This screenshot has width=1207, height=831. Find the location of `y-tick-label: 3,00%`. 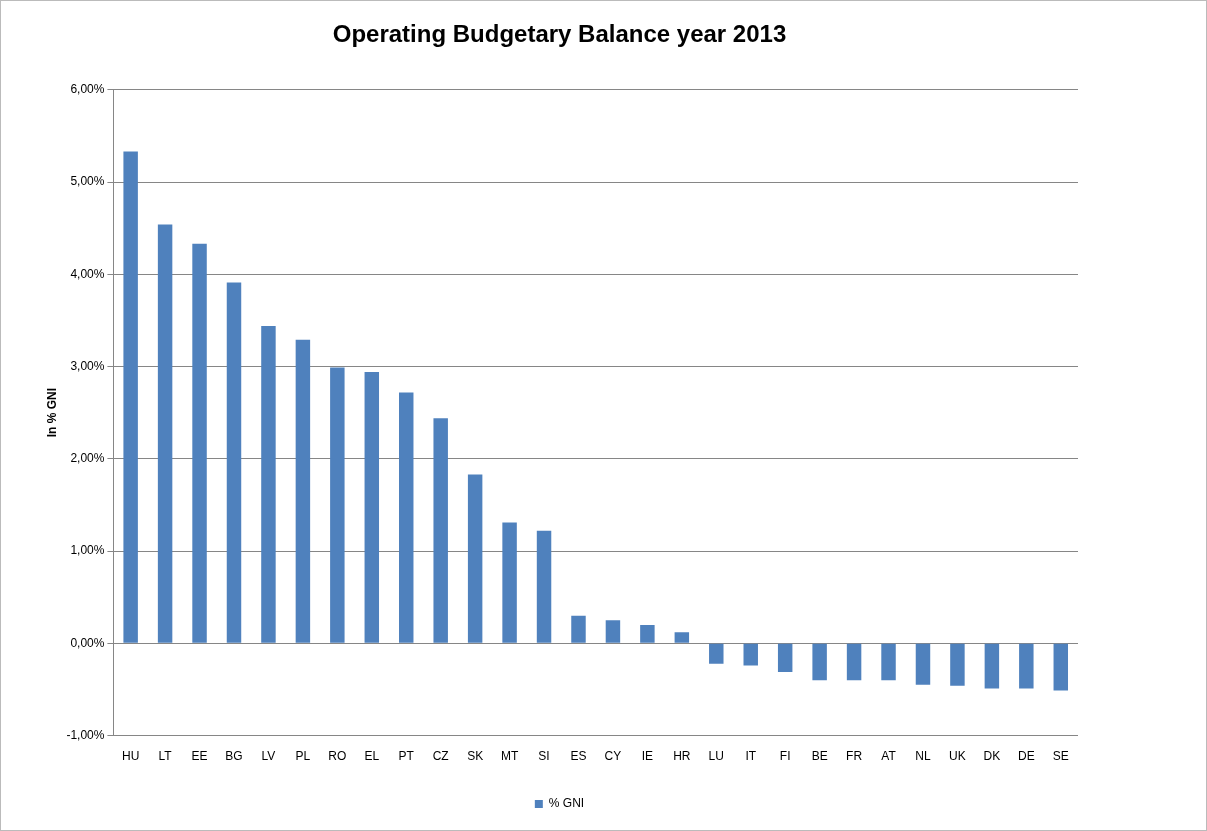

y-tick-label: 3,00% is located at coordinates (87, 365).